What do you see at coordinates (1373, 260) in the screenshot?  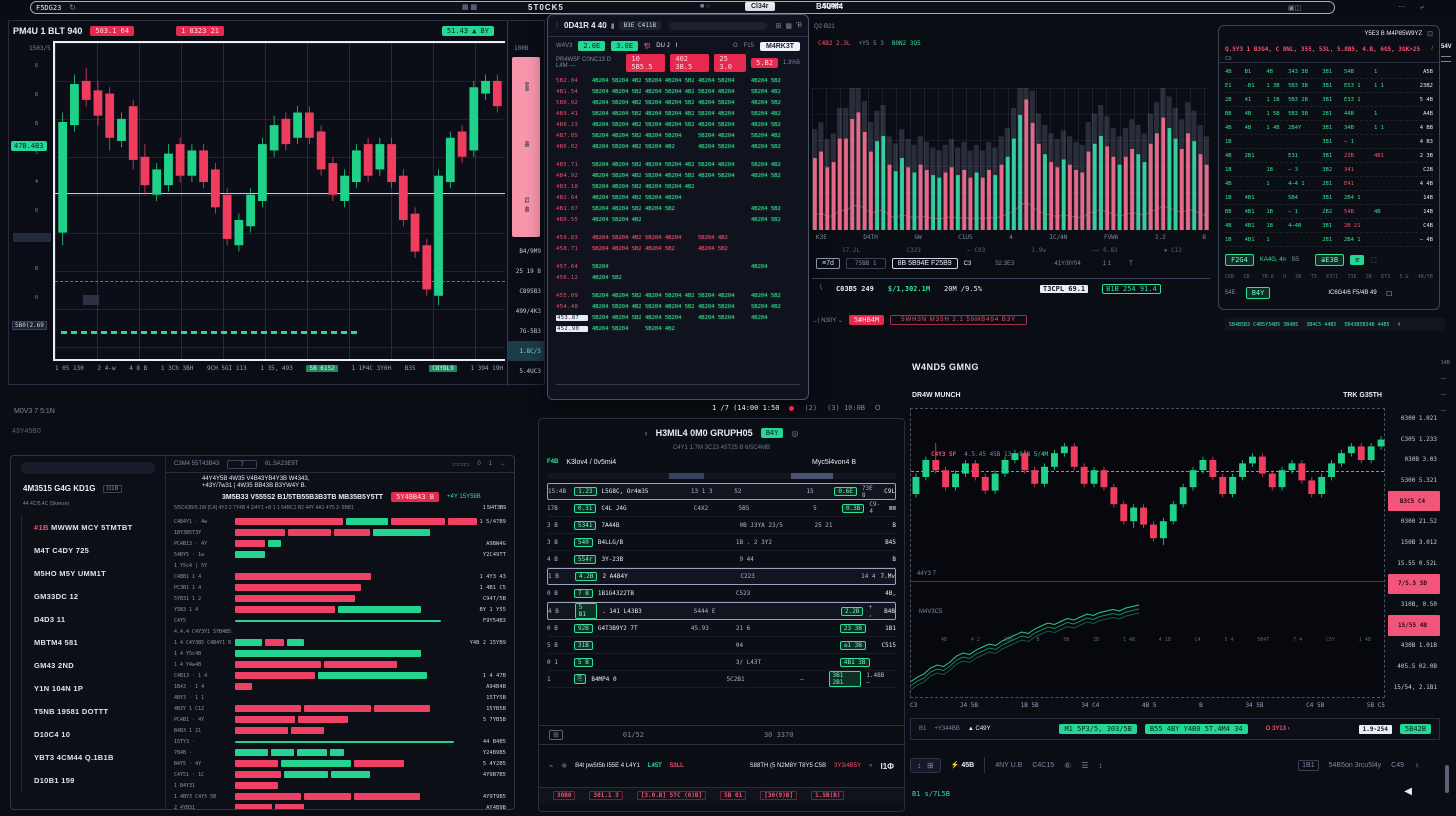 I see `box-icon: ⬚` at bounding box center [1373, 260].